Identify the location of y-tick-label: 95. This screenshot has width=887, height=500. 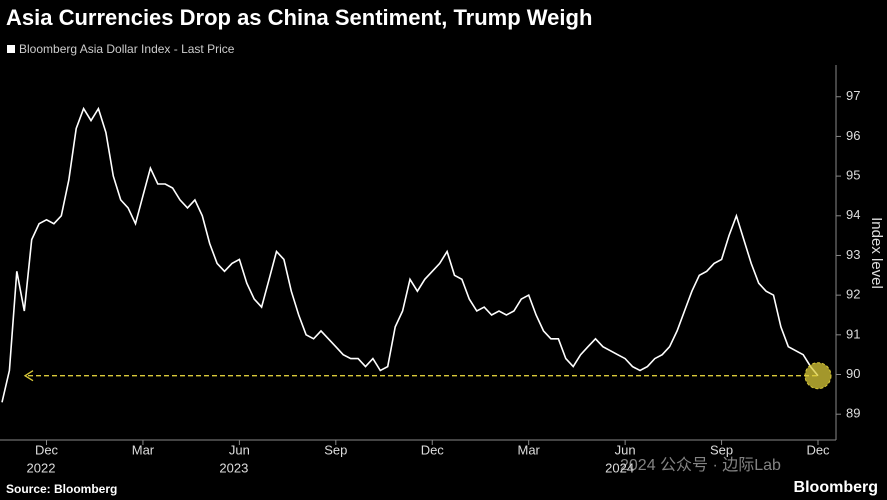
(853, 175).